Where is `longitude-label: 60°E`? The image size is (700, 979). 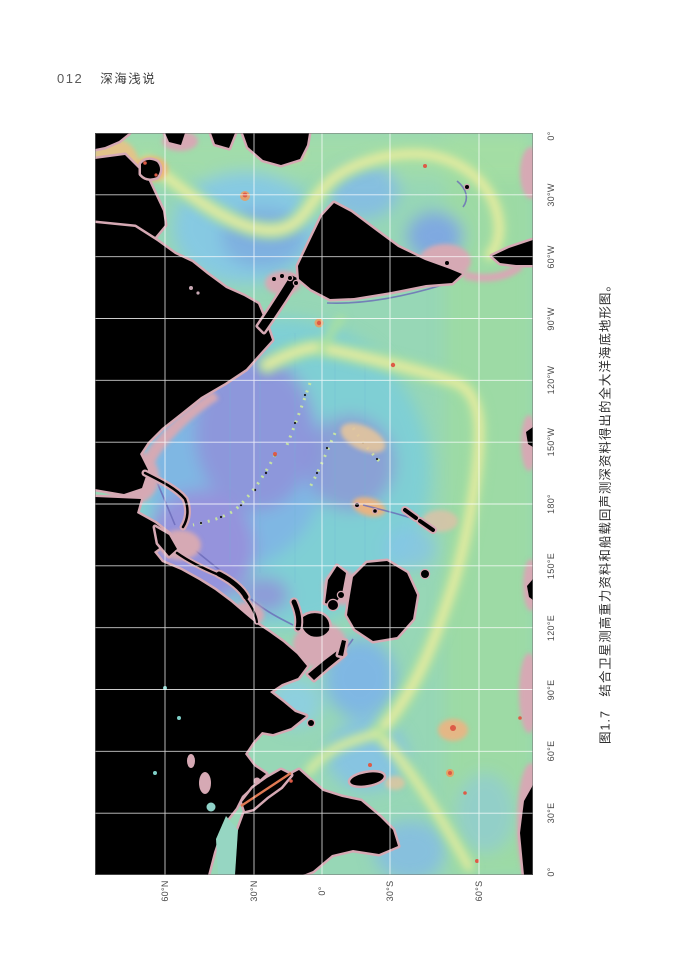
longitude-label: 60°E is located at coordinates (551, 751).